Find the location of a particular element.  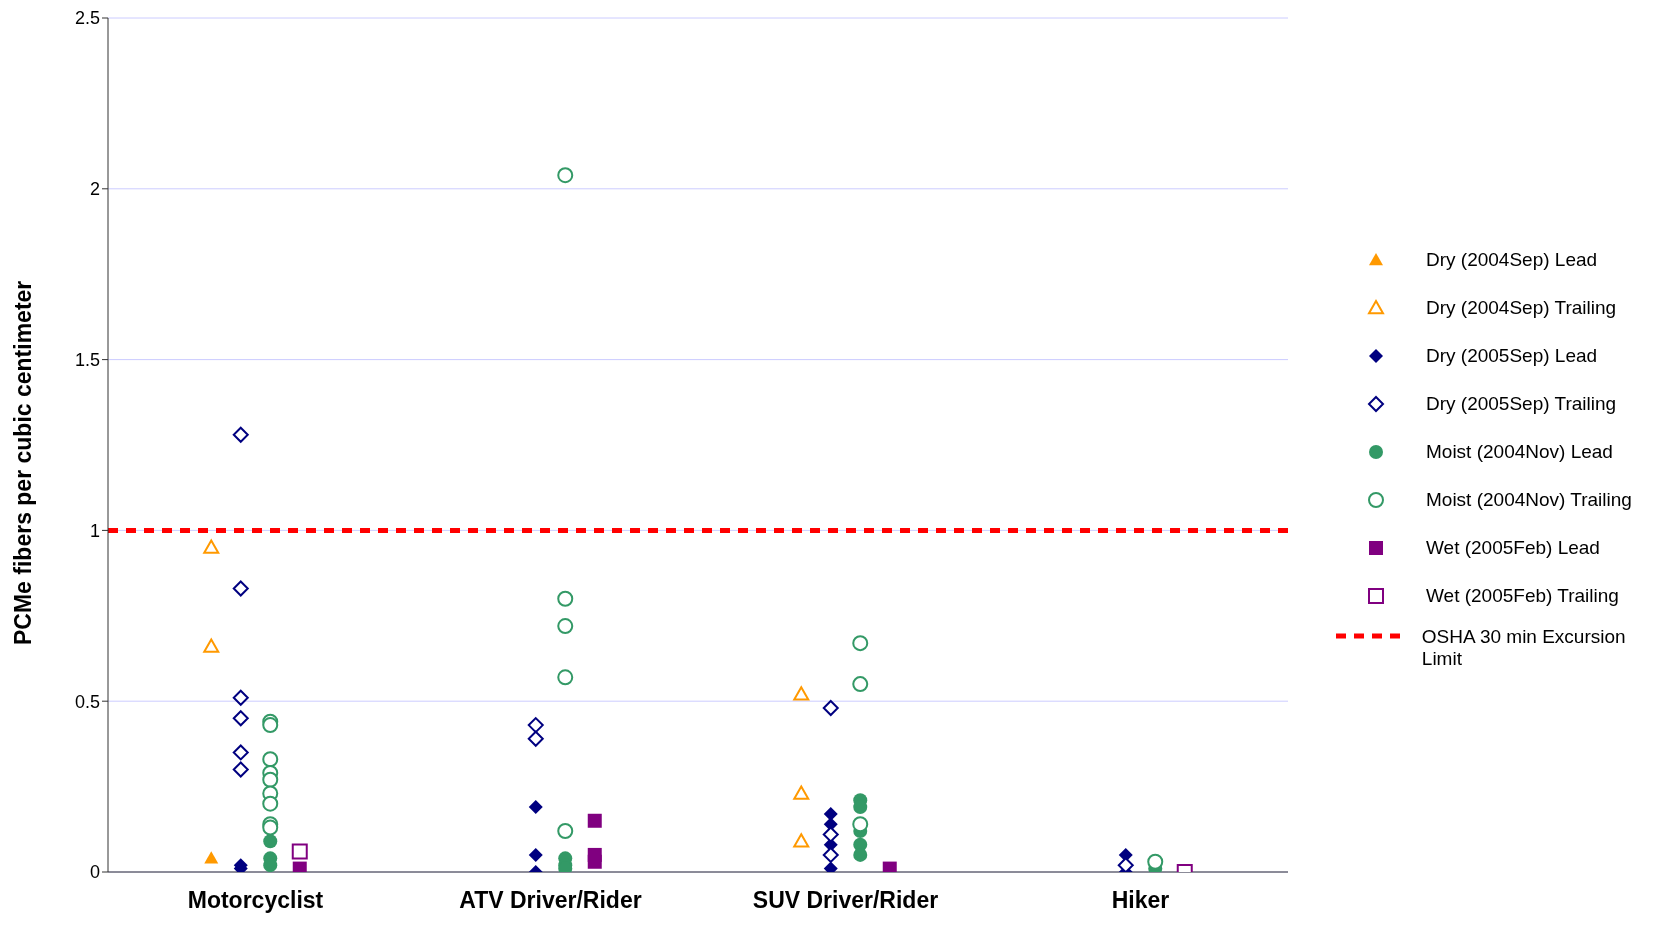

legend-label: Dry (2004Sep) Lead is located at coordinates (1512, 260).